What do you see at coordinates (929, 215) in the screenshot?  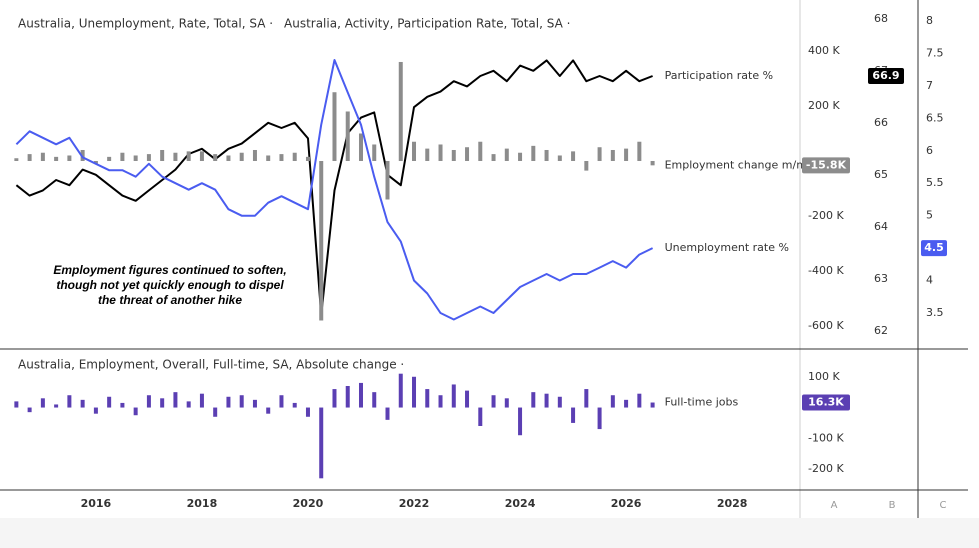 I see `y-tick-label: 5` at bounding box center [929, 215].